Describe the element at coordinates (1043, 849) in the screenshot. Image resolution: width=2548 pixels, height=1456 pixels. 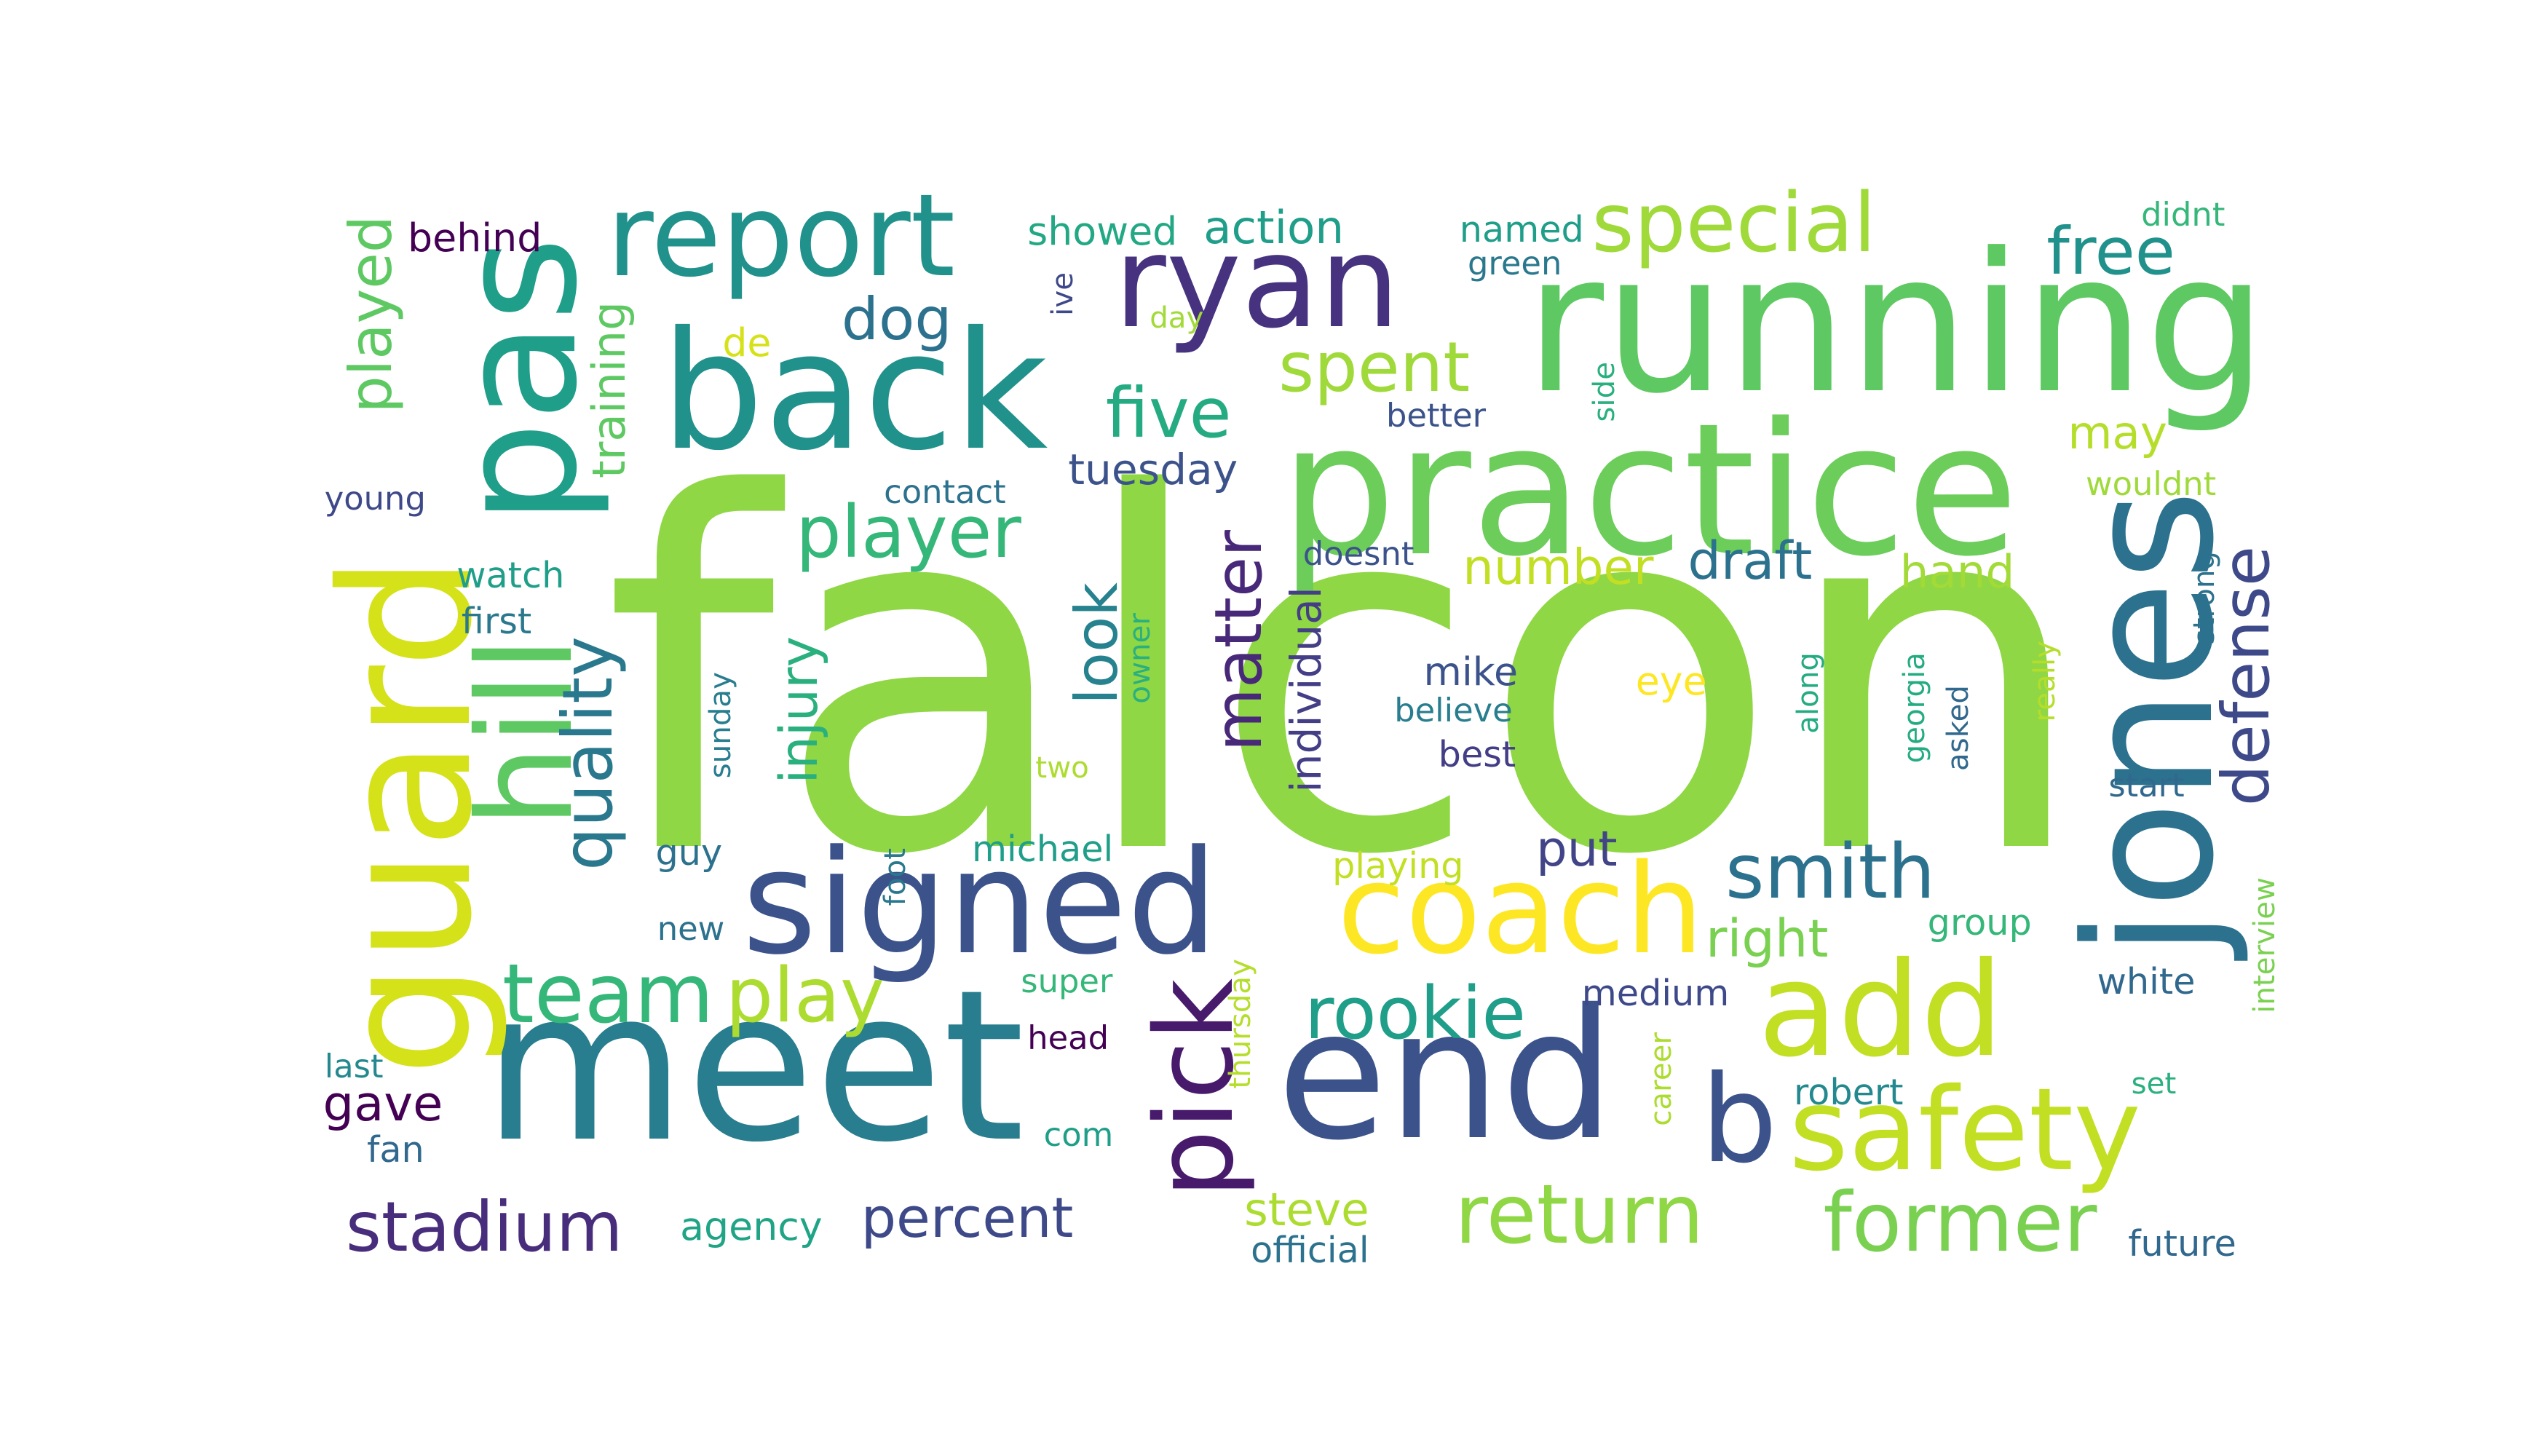
I see `word-michael: michael` at that location.